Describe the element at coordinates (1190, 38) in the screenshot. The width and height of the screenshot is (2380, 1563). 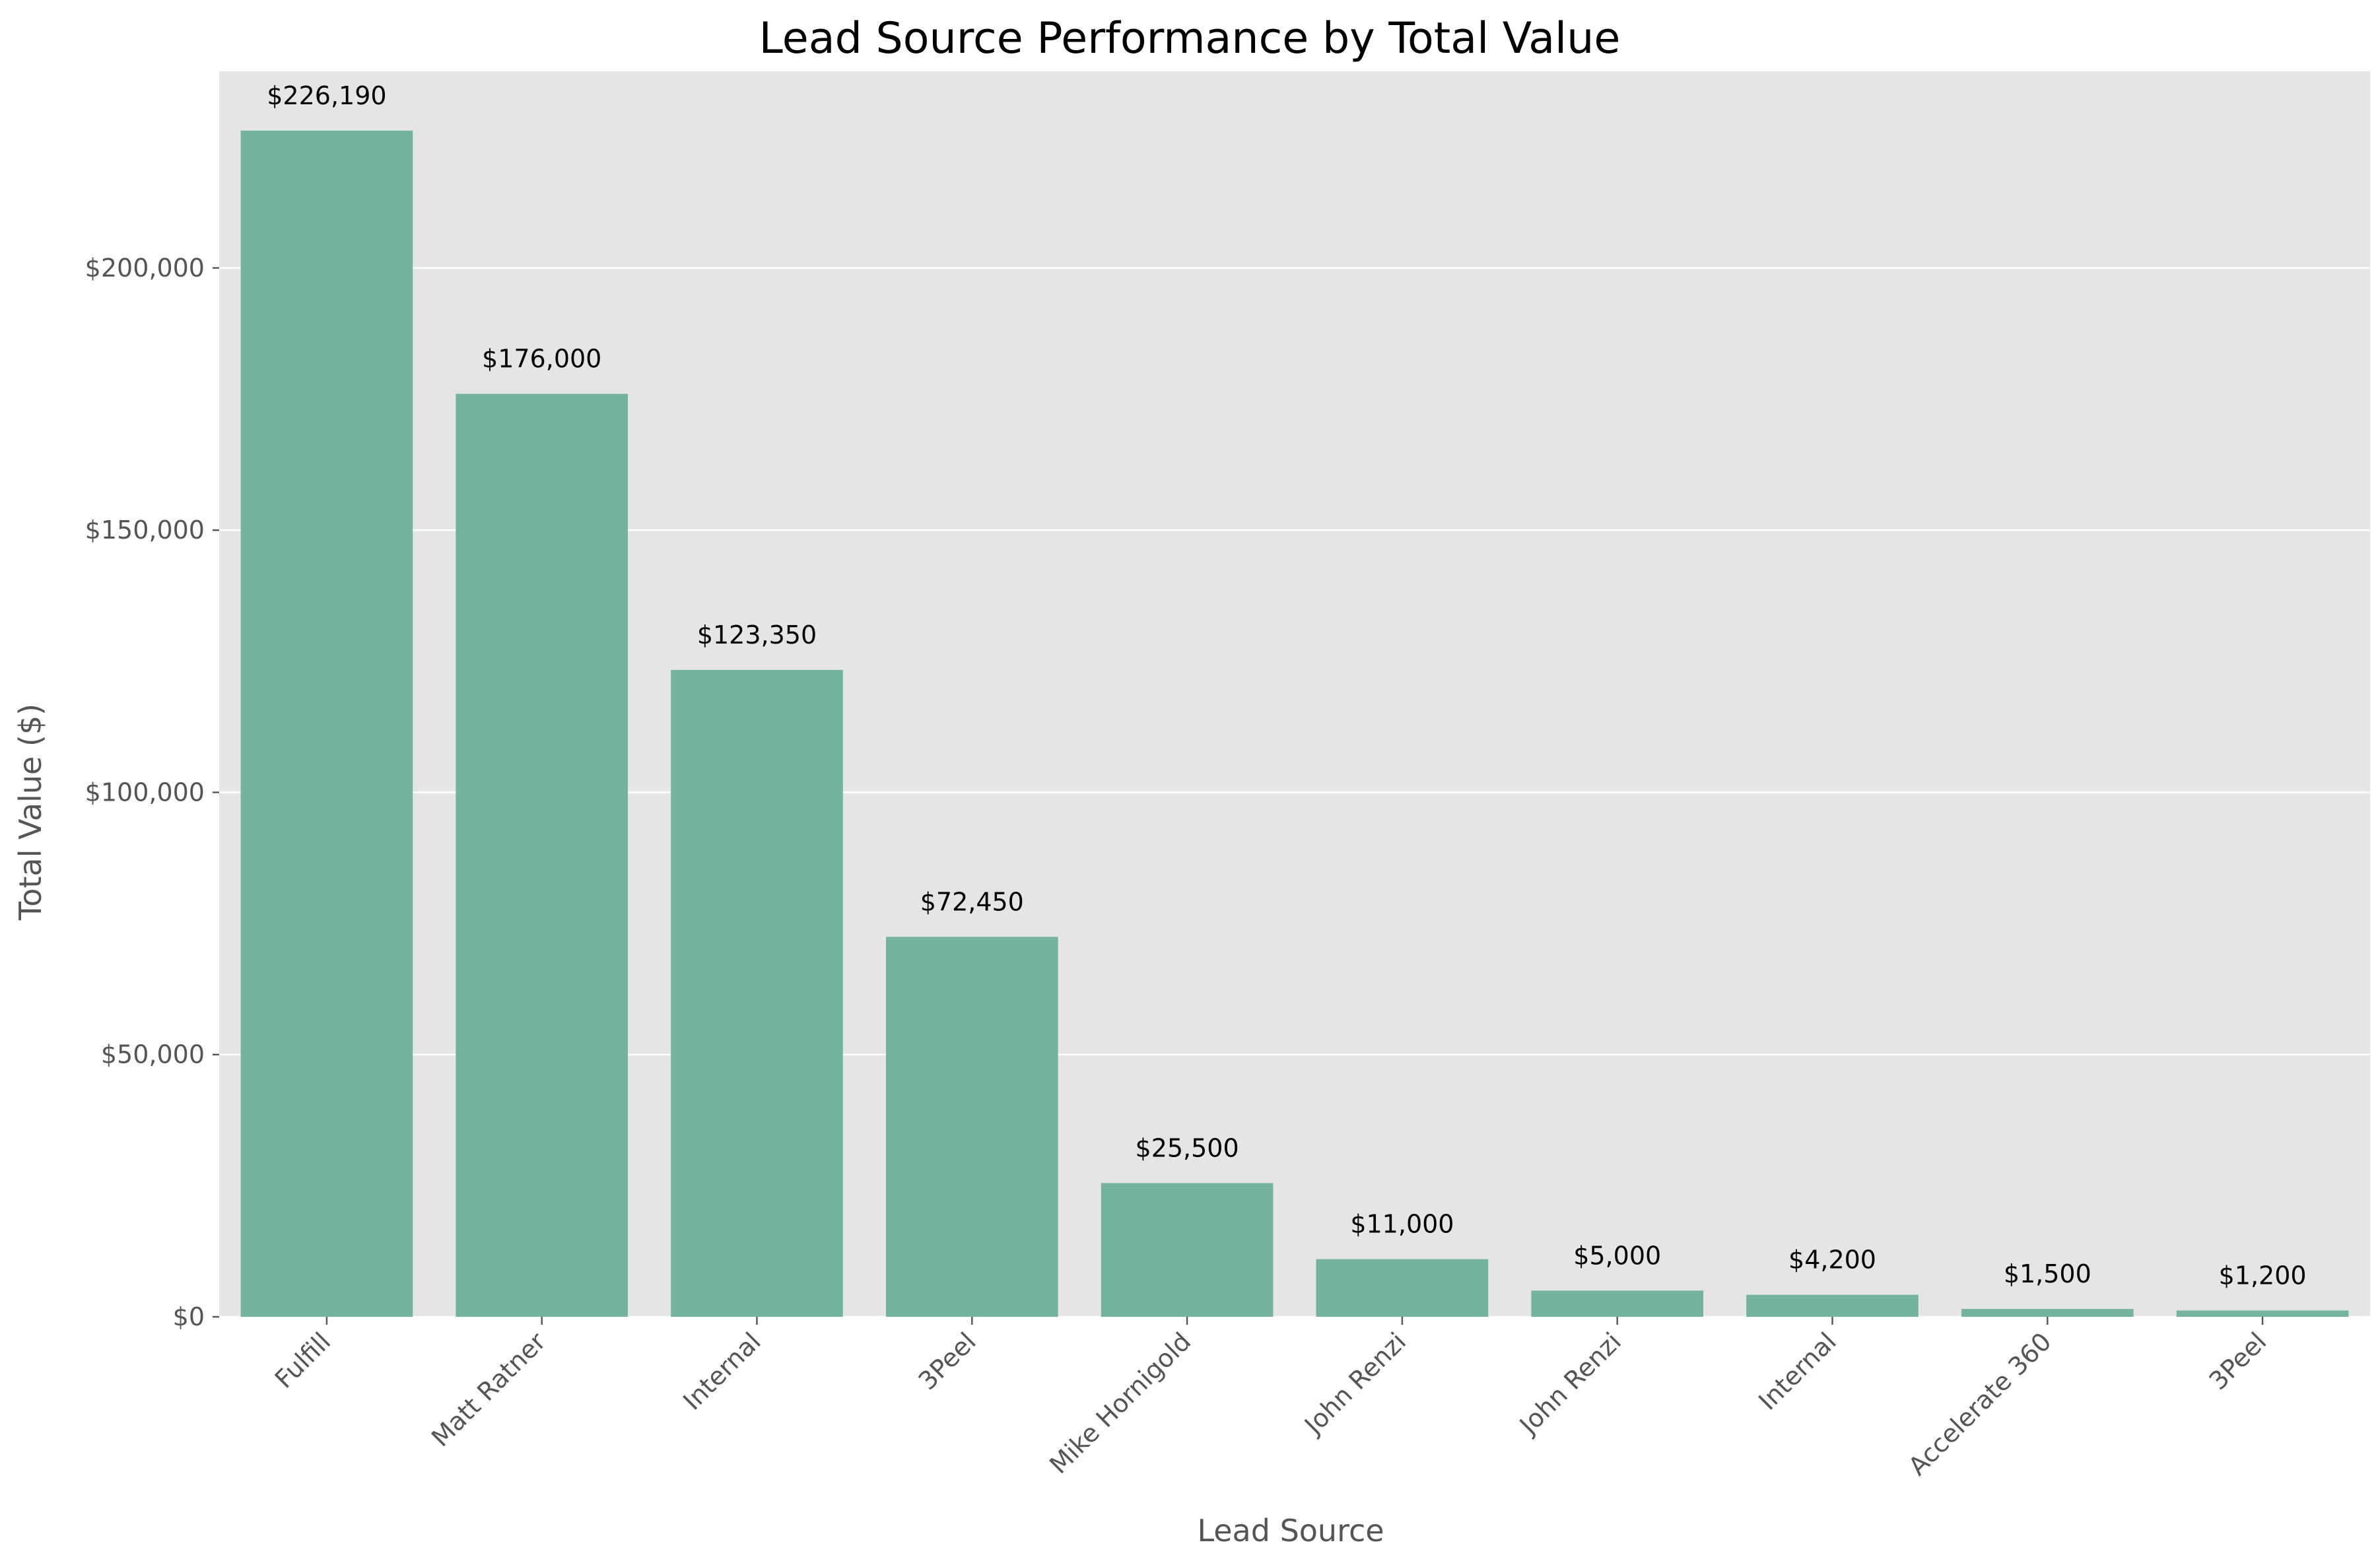
I see `chart-title: Lead Source Performance by Total Value` at that location.